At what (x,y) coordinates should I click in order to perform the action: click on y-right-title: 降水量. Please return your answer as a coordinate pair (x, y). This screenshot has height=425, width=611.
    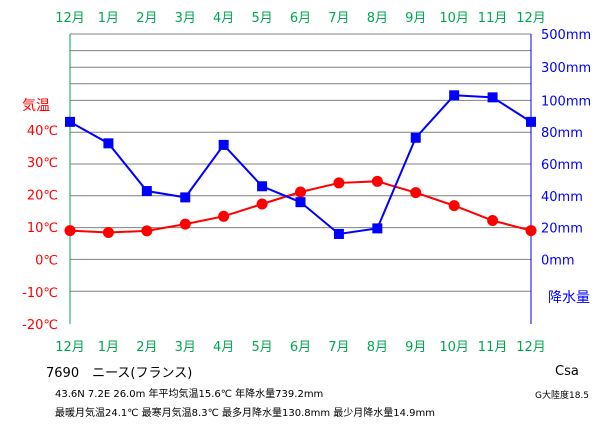
    Looking at the image, I should click on (569, 298).